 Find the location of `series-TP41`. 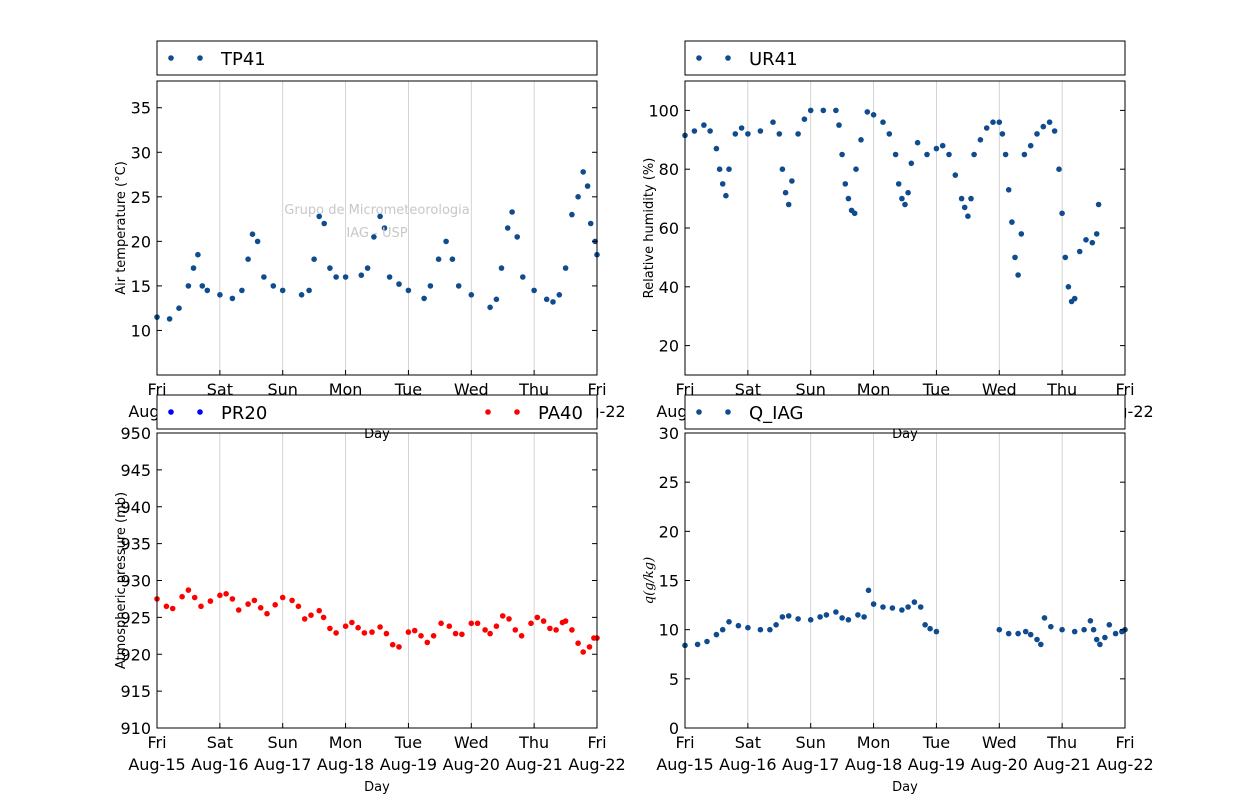

series-TP41 is located at coordinates (377, 245).